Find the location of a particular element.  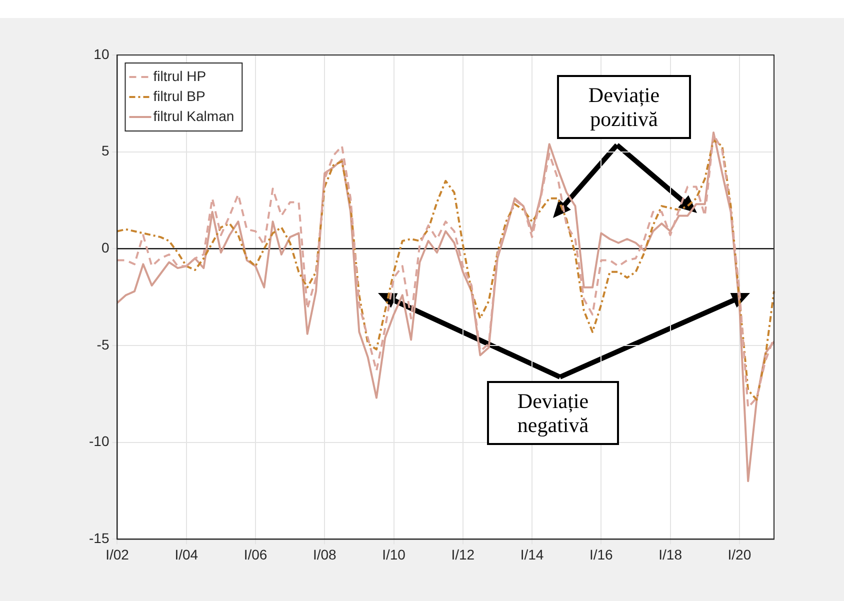

y-tick-label: 10 is located at coordinates (102, 54).